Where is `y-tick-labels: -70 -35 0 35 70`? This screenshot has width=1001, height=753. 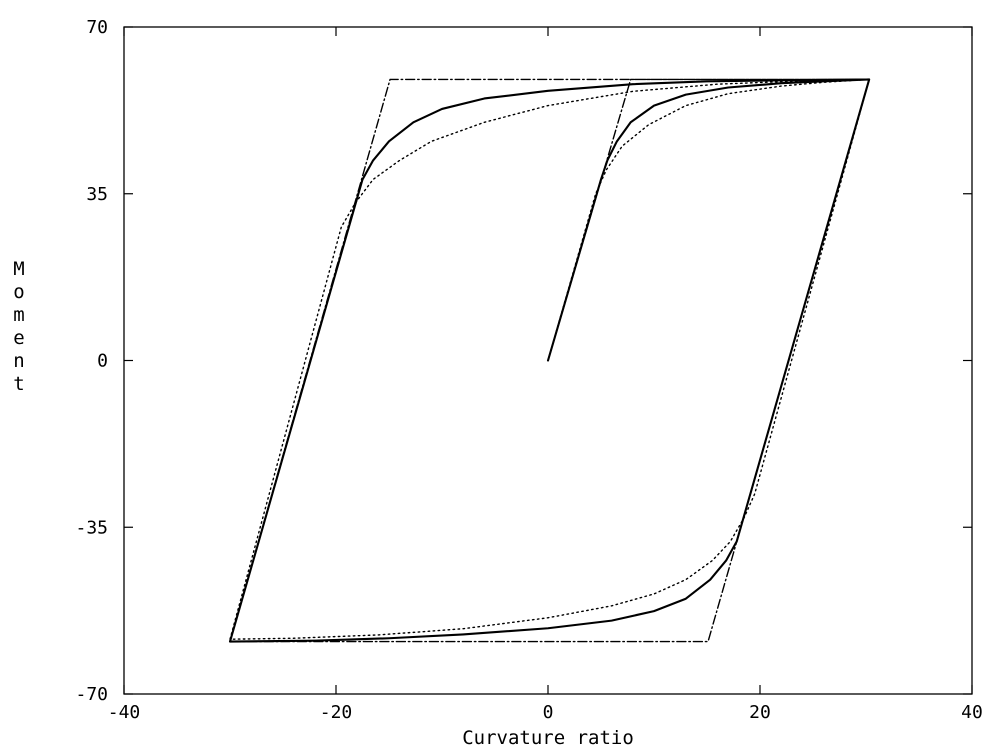 y-tick-labels: -70 -35 0 35 70 is located at coordinates (91, 361).